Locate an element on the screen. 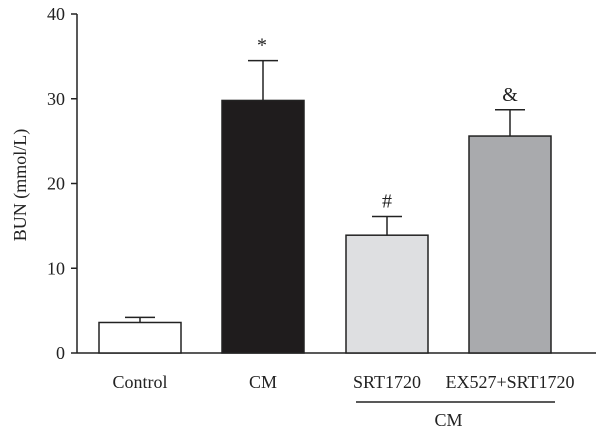  y-tick-label: 40 is located at coordinates (56, 14).